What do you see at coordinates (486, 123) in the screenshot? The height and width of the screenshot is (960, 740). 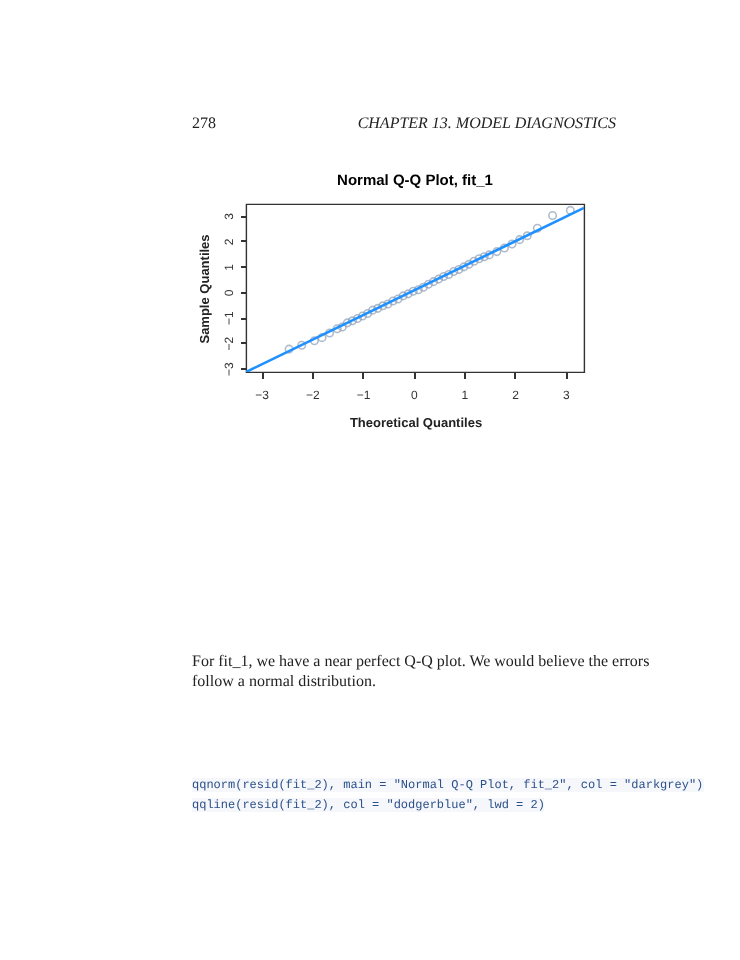 I see `text: CHAPTER 13. MODEL DIAGNOSTICS` at bounding box center [486, 123].